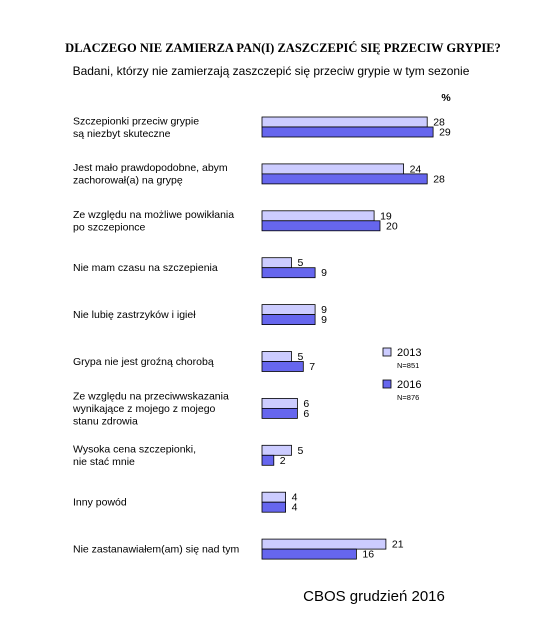 This screenshot has height=642, width=552. Describe the element at coordinates (387, 384) in the screenshot. I see `legend-swatch-2016` at that location.